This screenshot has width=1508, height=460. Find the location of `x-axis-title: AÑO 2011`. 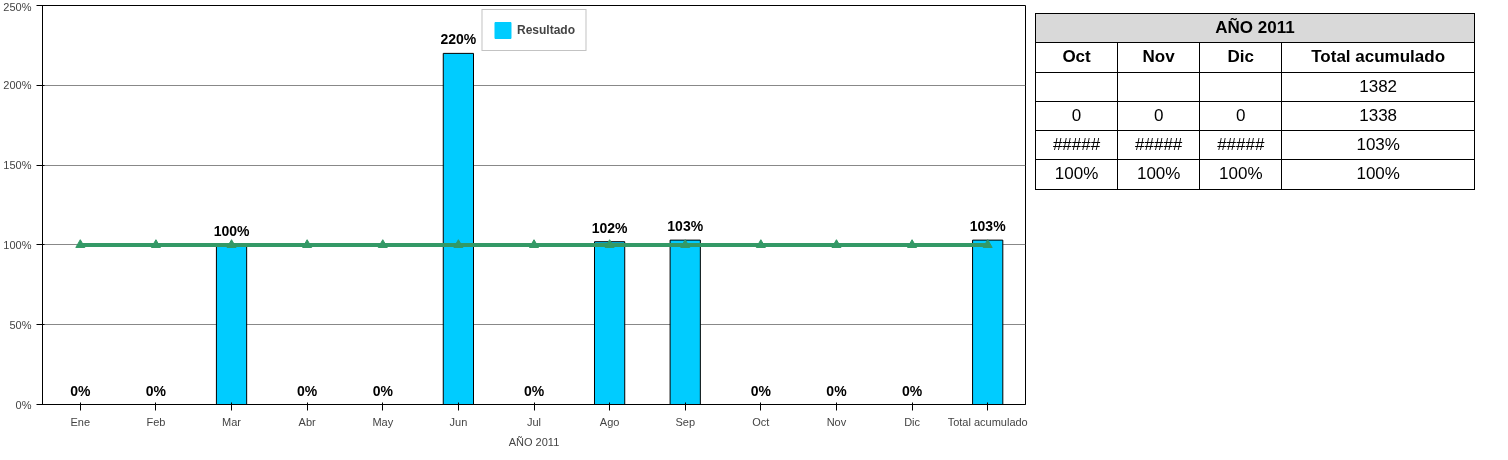

x-axis-title: AÑO 2011 is located at coordinates (534, 441).